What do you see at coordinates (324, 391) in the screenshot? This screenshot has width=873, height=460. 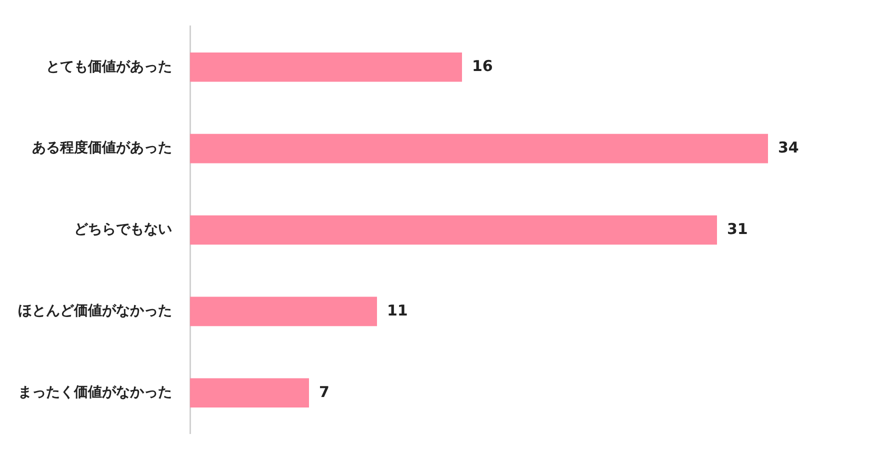 I see `data-label: 7` at bounding box center [324, 391].